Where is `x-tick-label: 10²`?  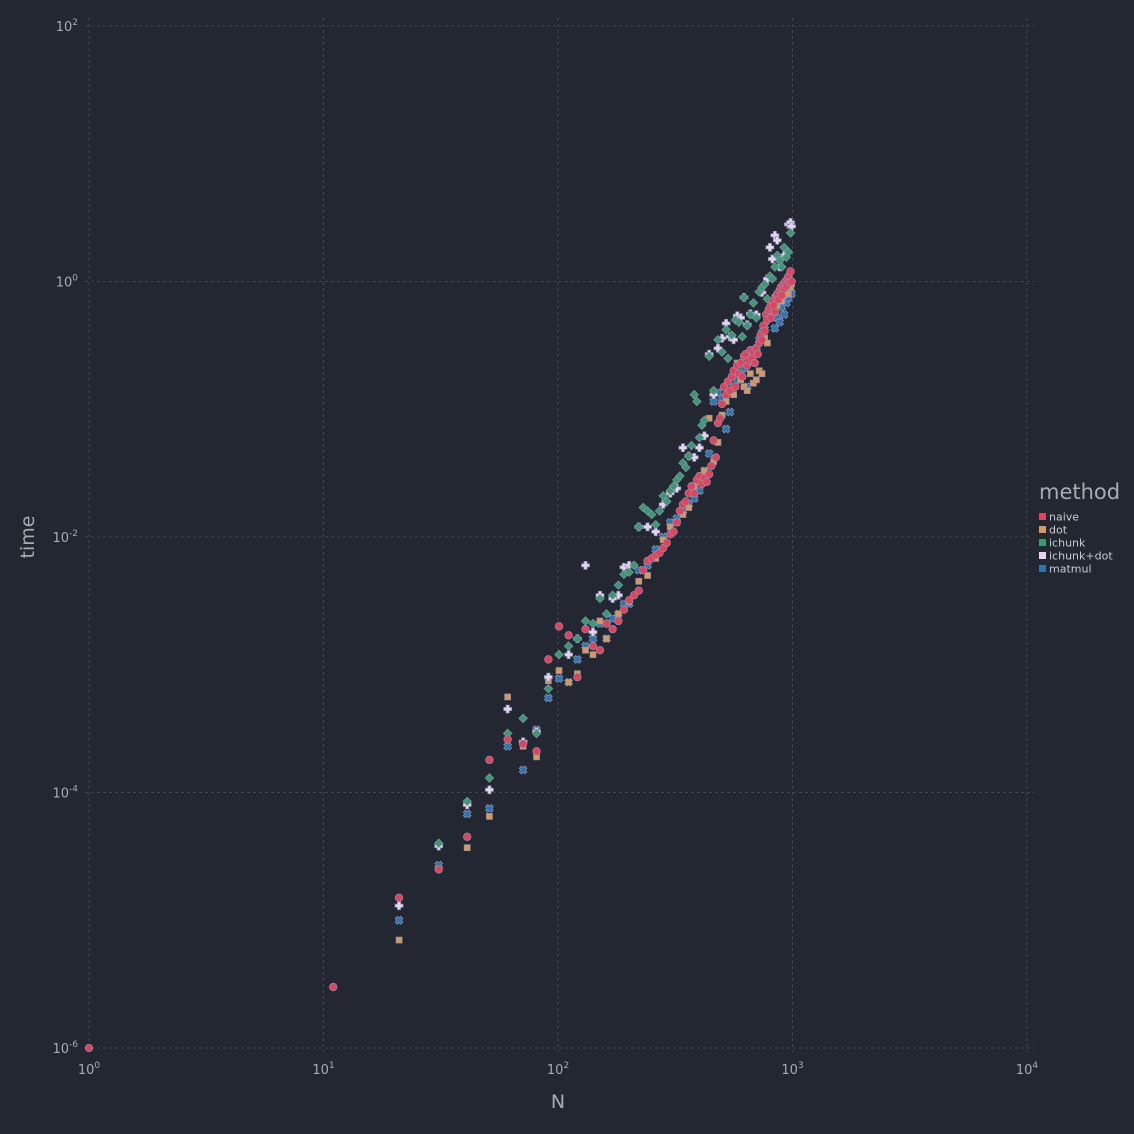 x-tick-label: 10² is located at coordinates (558, 1069).